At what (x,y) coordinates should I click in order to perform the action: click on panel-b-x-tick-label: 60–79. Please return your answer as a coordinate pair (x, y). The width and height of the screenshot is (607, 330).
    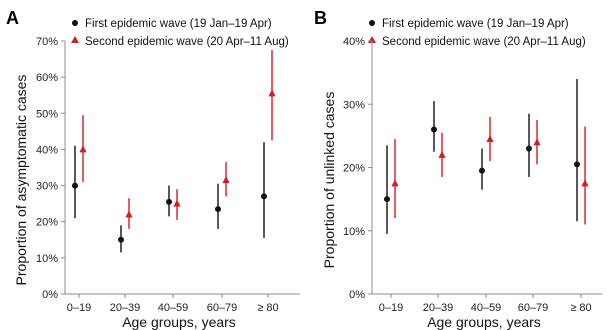
    Looking at the image, I should click on (533, 308).